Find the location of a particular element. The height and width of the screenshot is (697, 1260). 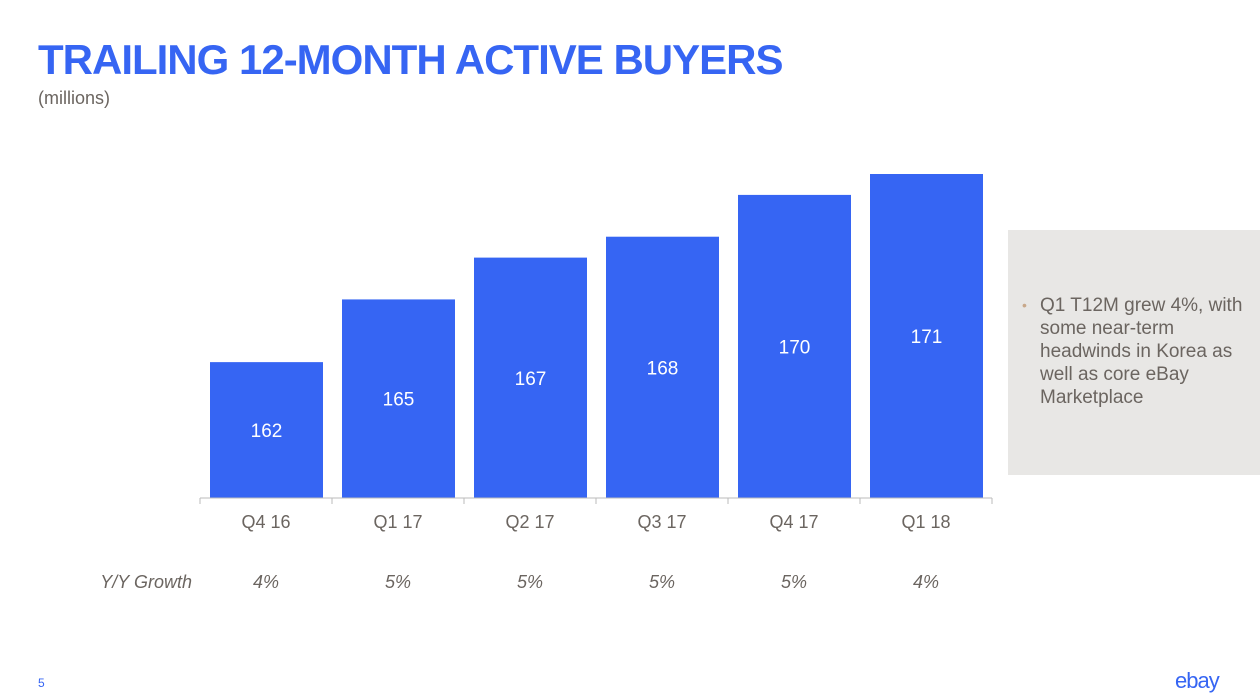

bar-value-label: 165 is located at coordinates (399, 400).